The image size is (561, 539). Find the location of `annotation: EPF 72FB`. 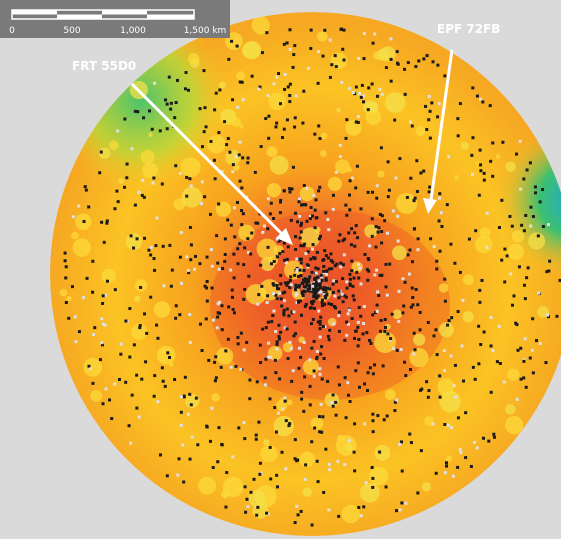

annotation: EPF 72FB is located at coordinates (461, 118).